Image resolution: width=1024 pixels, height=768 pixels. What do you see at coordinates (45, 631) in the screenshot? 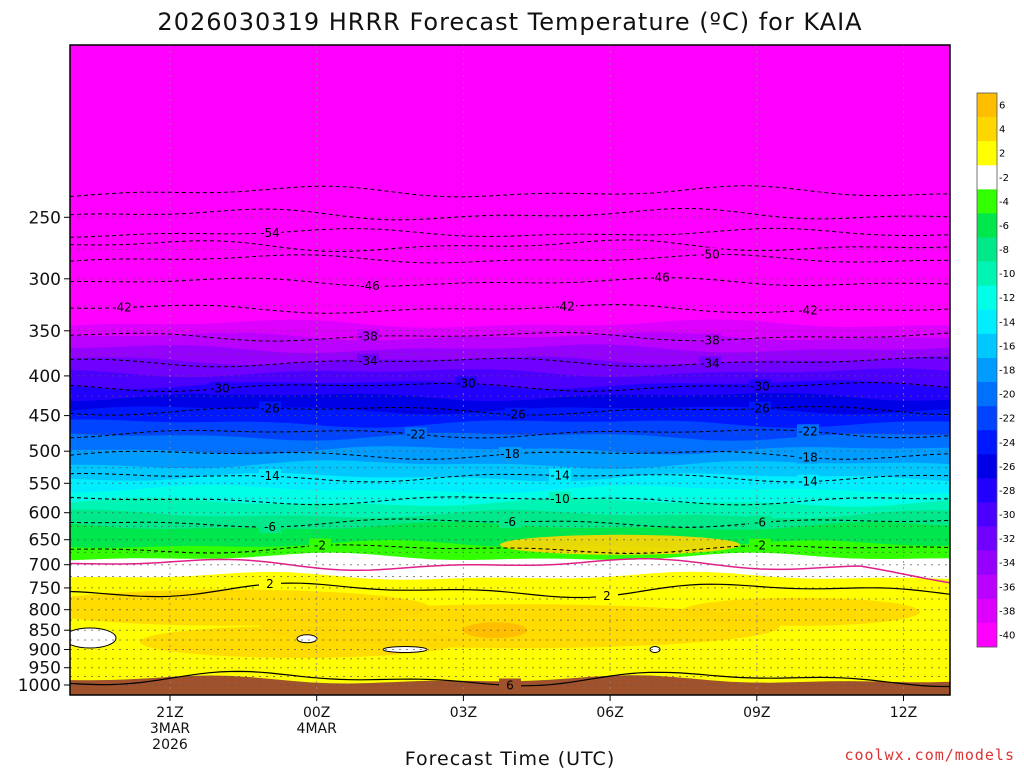
I see `y-tick-label: 850` at bounding box center [45, 631].